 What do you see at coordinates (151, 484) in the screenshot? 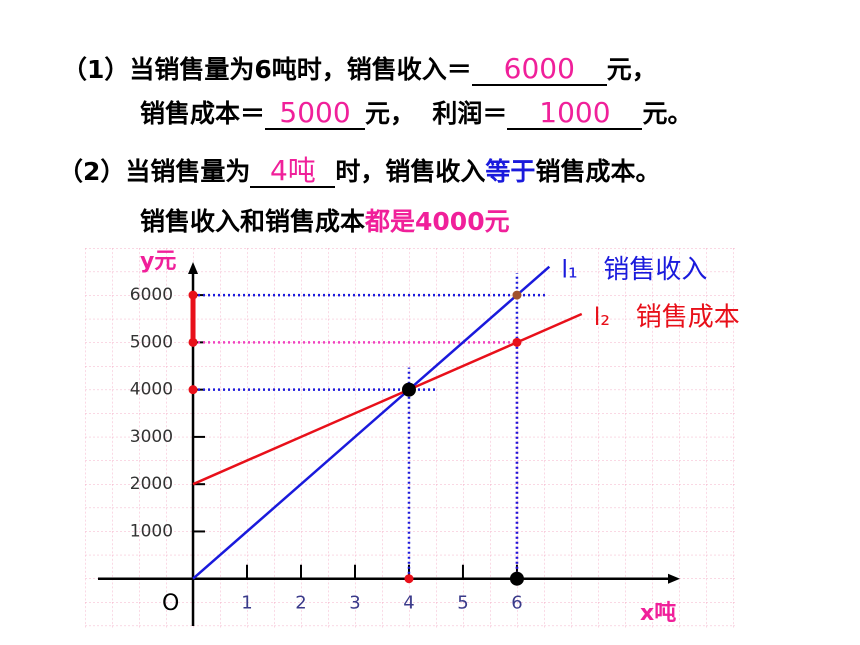
I see `y-tick-label: 2000` at bounding box center [151, 484].